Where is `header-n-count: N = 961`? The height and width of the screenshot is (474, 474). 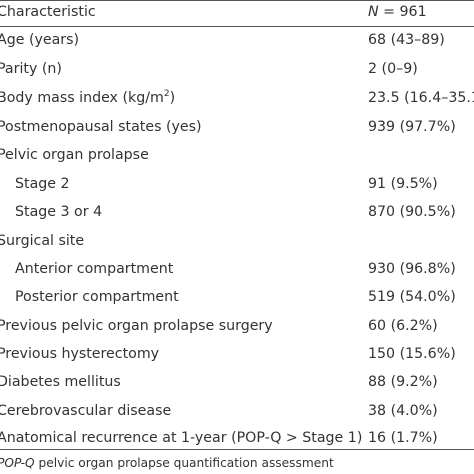
header-n-count: N = 961 is located at coordinates (397, 12).